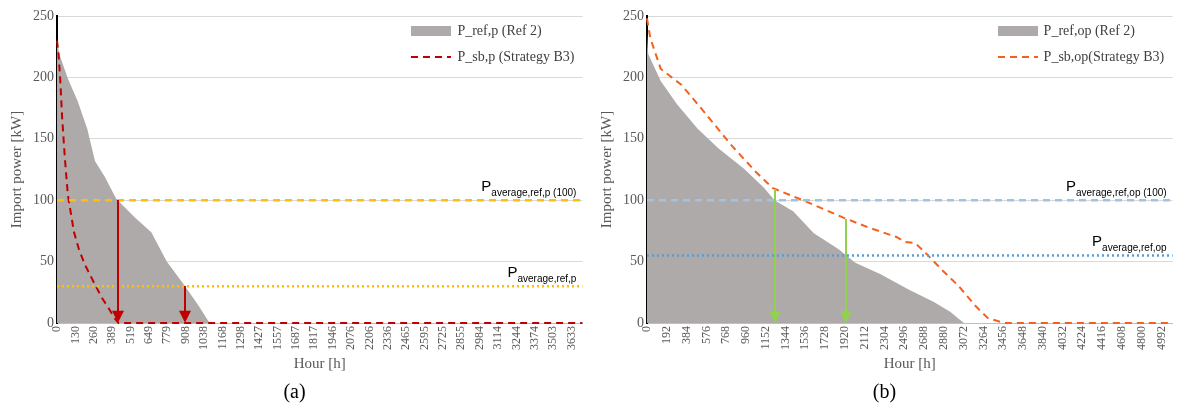  I want to click on x-tick-label: 1920, so click(844, 338).